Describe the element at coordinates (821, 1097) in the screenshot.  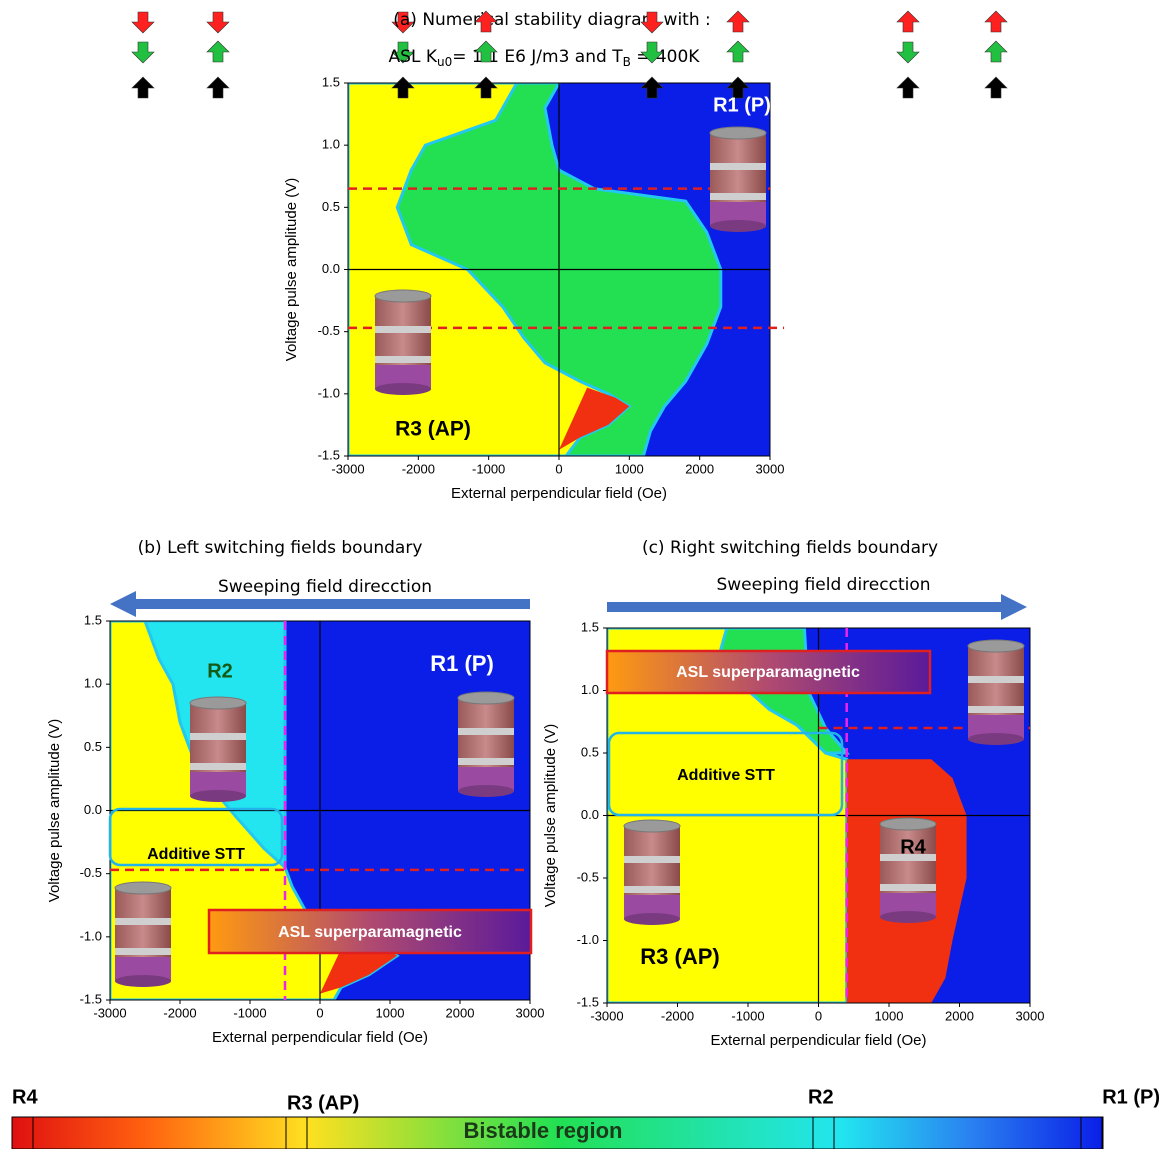
I see `colorbar-label: R2` at that location.